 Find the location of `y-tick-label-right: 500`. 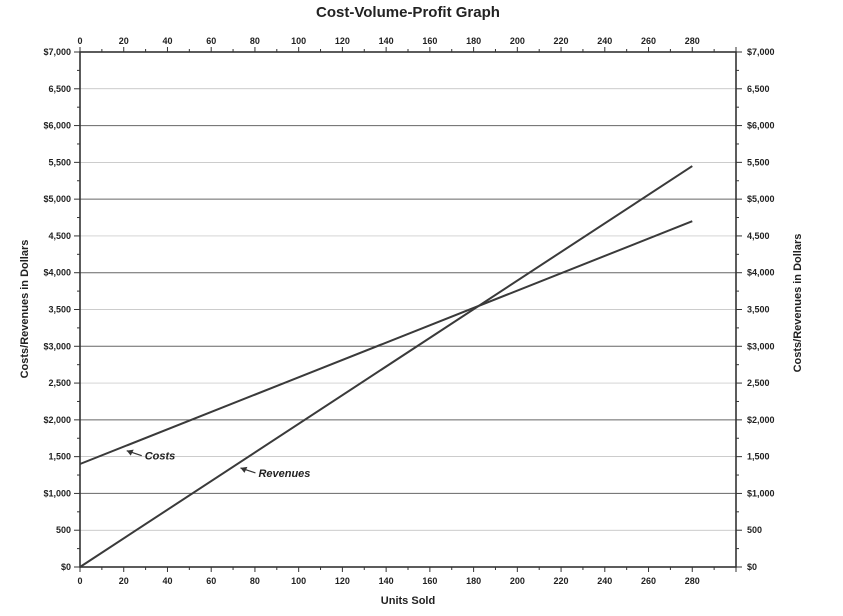

y-tick-label-right: 500 is located at coordinates (754, 530).